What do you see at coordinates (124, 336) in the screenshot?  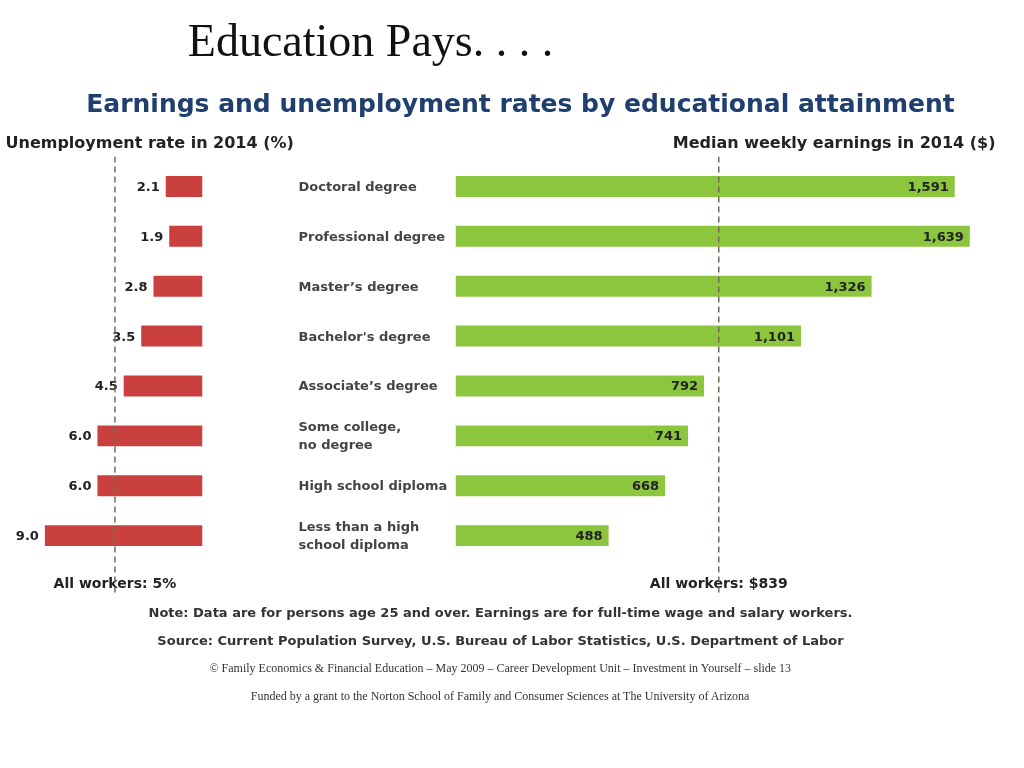 I see `data-label: 3.5` at bounding box center [124, 336].